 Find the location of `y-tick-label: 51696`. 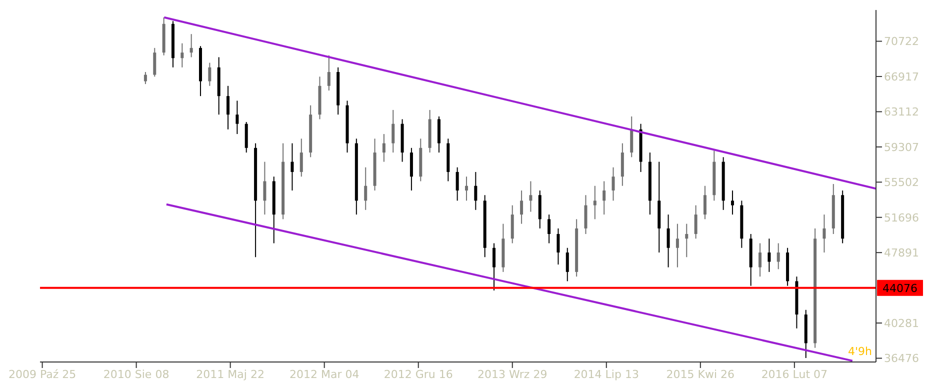

y-tick-label: 51696 is located at coordinates (901, 217).